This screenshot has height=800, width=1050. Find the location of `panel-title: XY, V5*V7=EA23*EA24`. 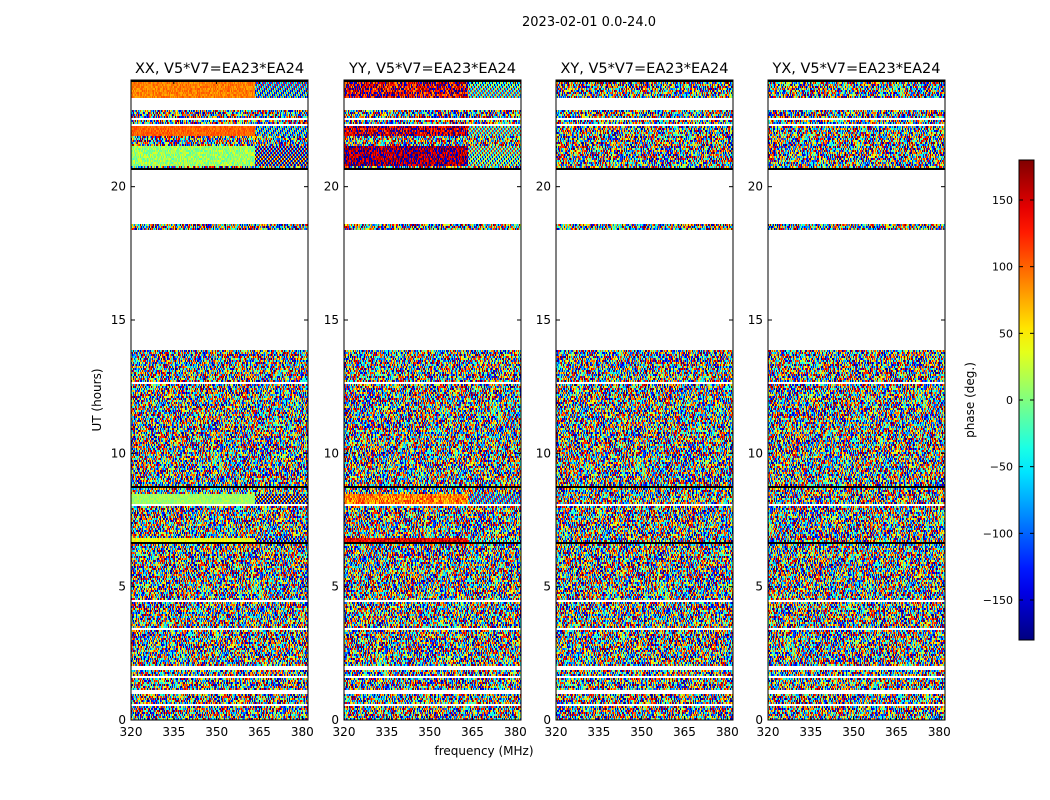

panel-title: XY, V5*V7=EA23*EA24 is located at coordinates (644, 69).